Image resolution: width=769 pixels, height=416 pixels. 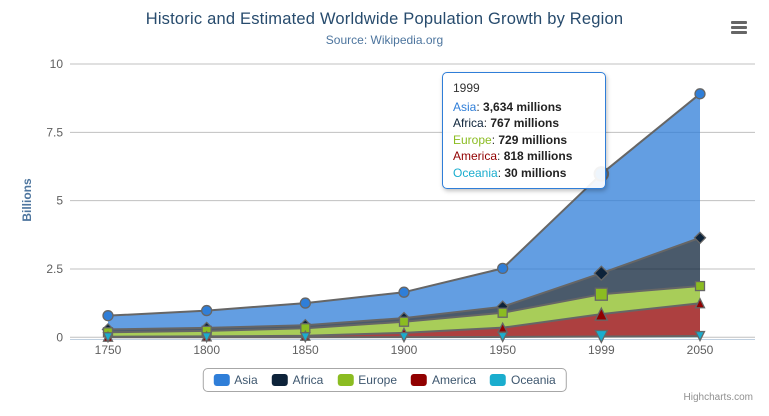 I want to click on x-axis-label: 1850, so click(x=305, y=350).